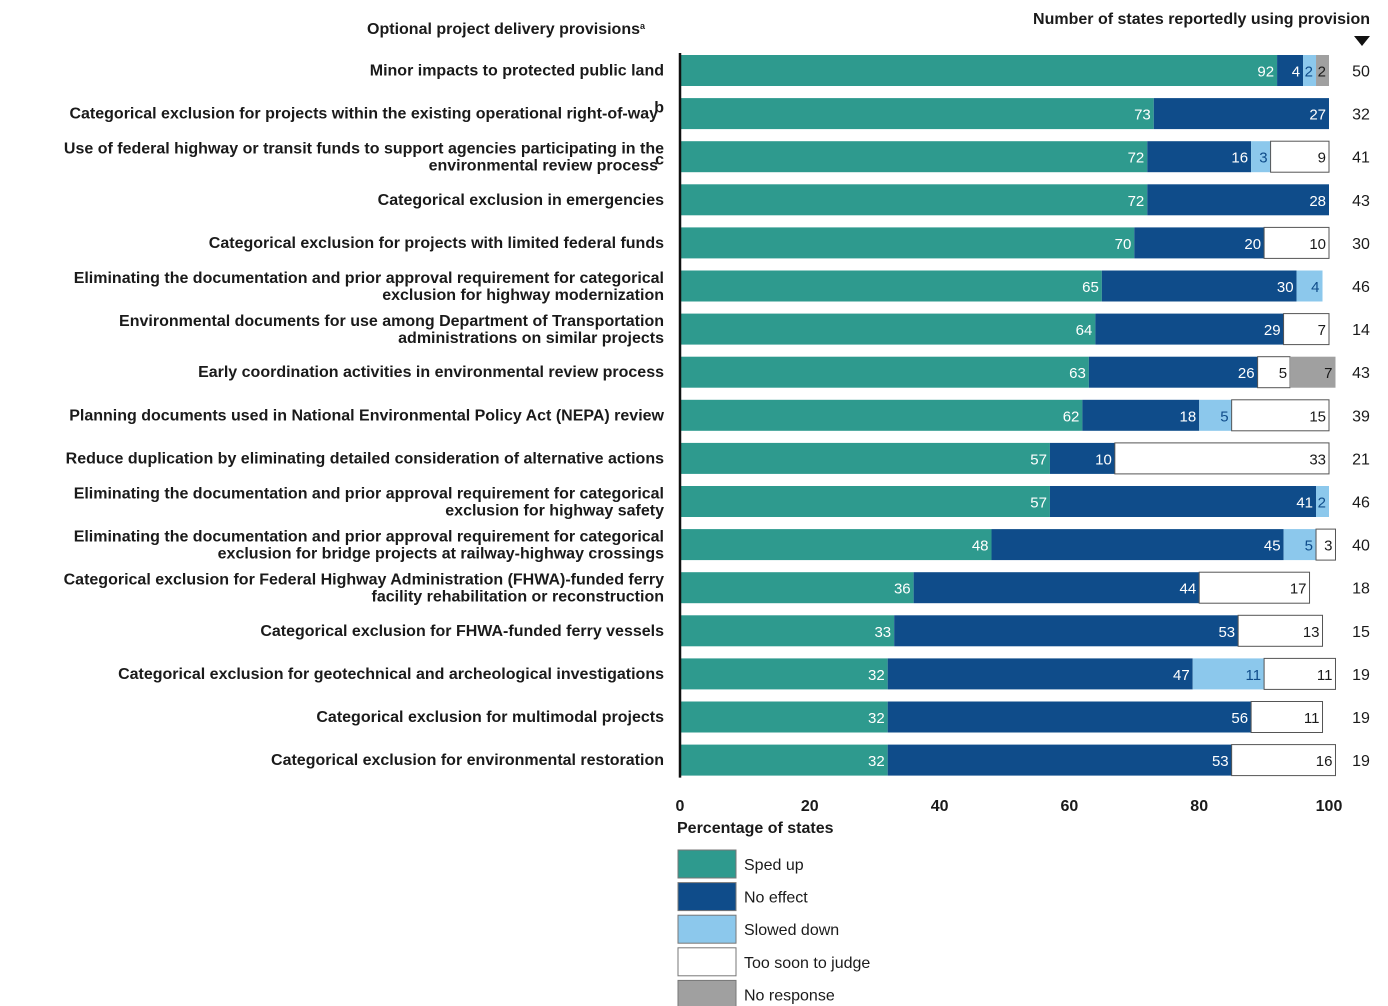  What do you see at coordinates (521, 200) in the screenshot?
I see `category-label: Categorical exclusion in emergencies` at bounding box center [521, 200].